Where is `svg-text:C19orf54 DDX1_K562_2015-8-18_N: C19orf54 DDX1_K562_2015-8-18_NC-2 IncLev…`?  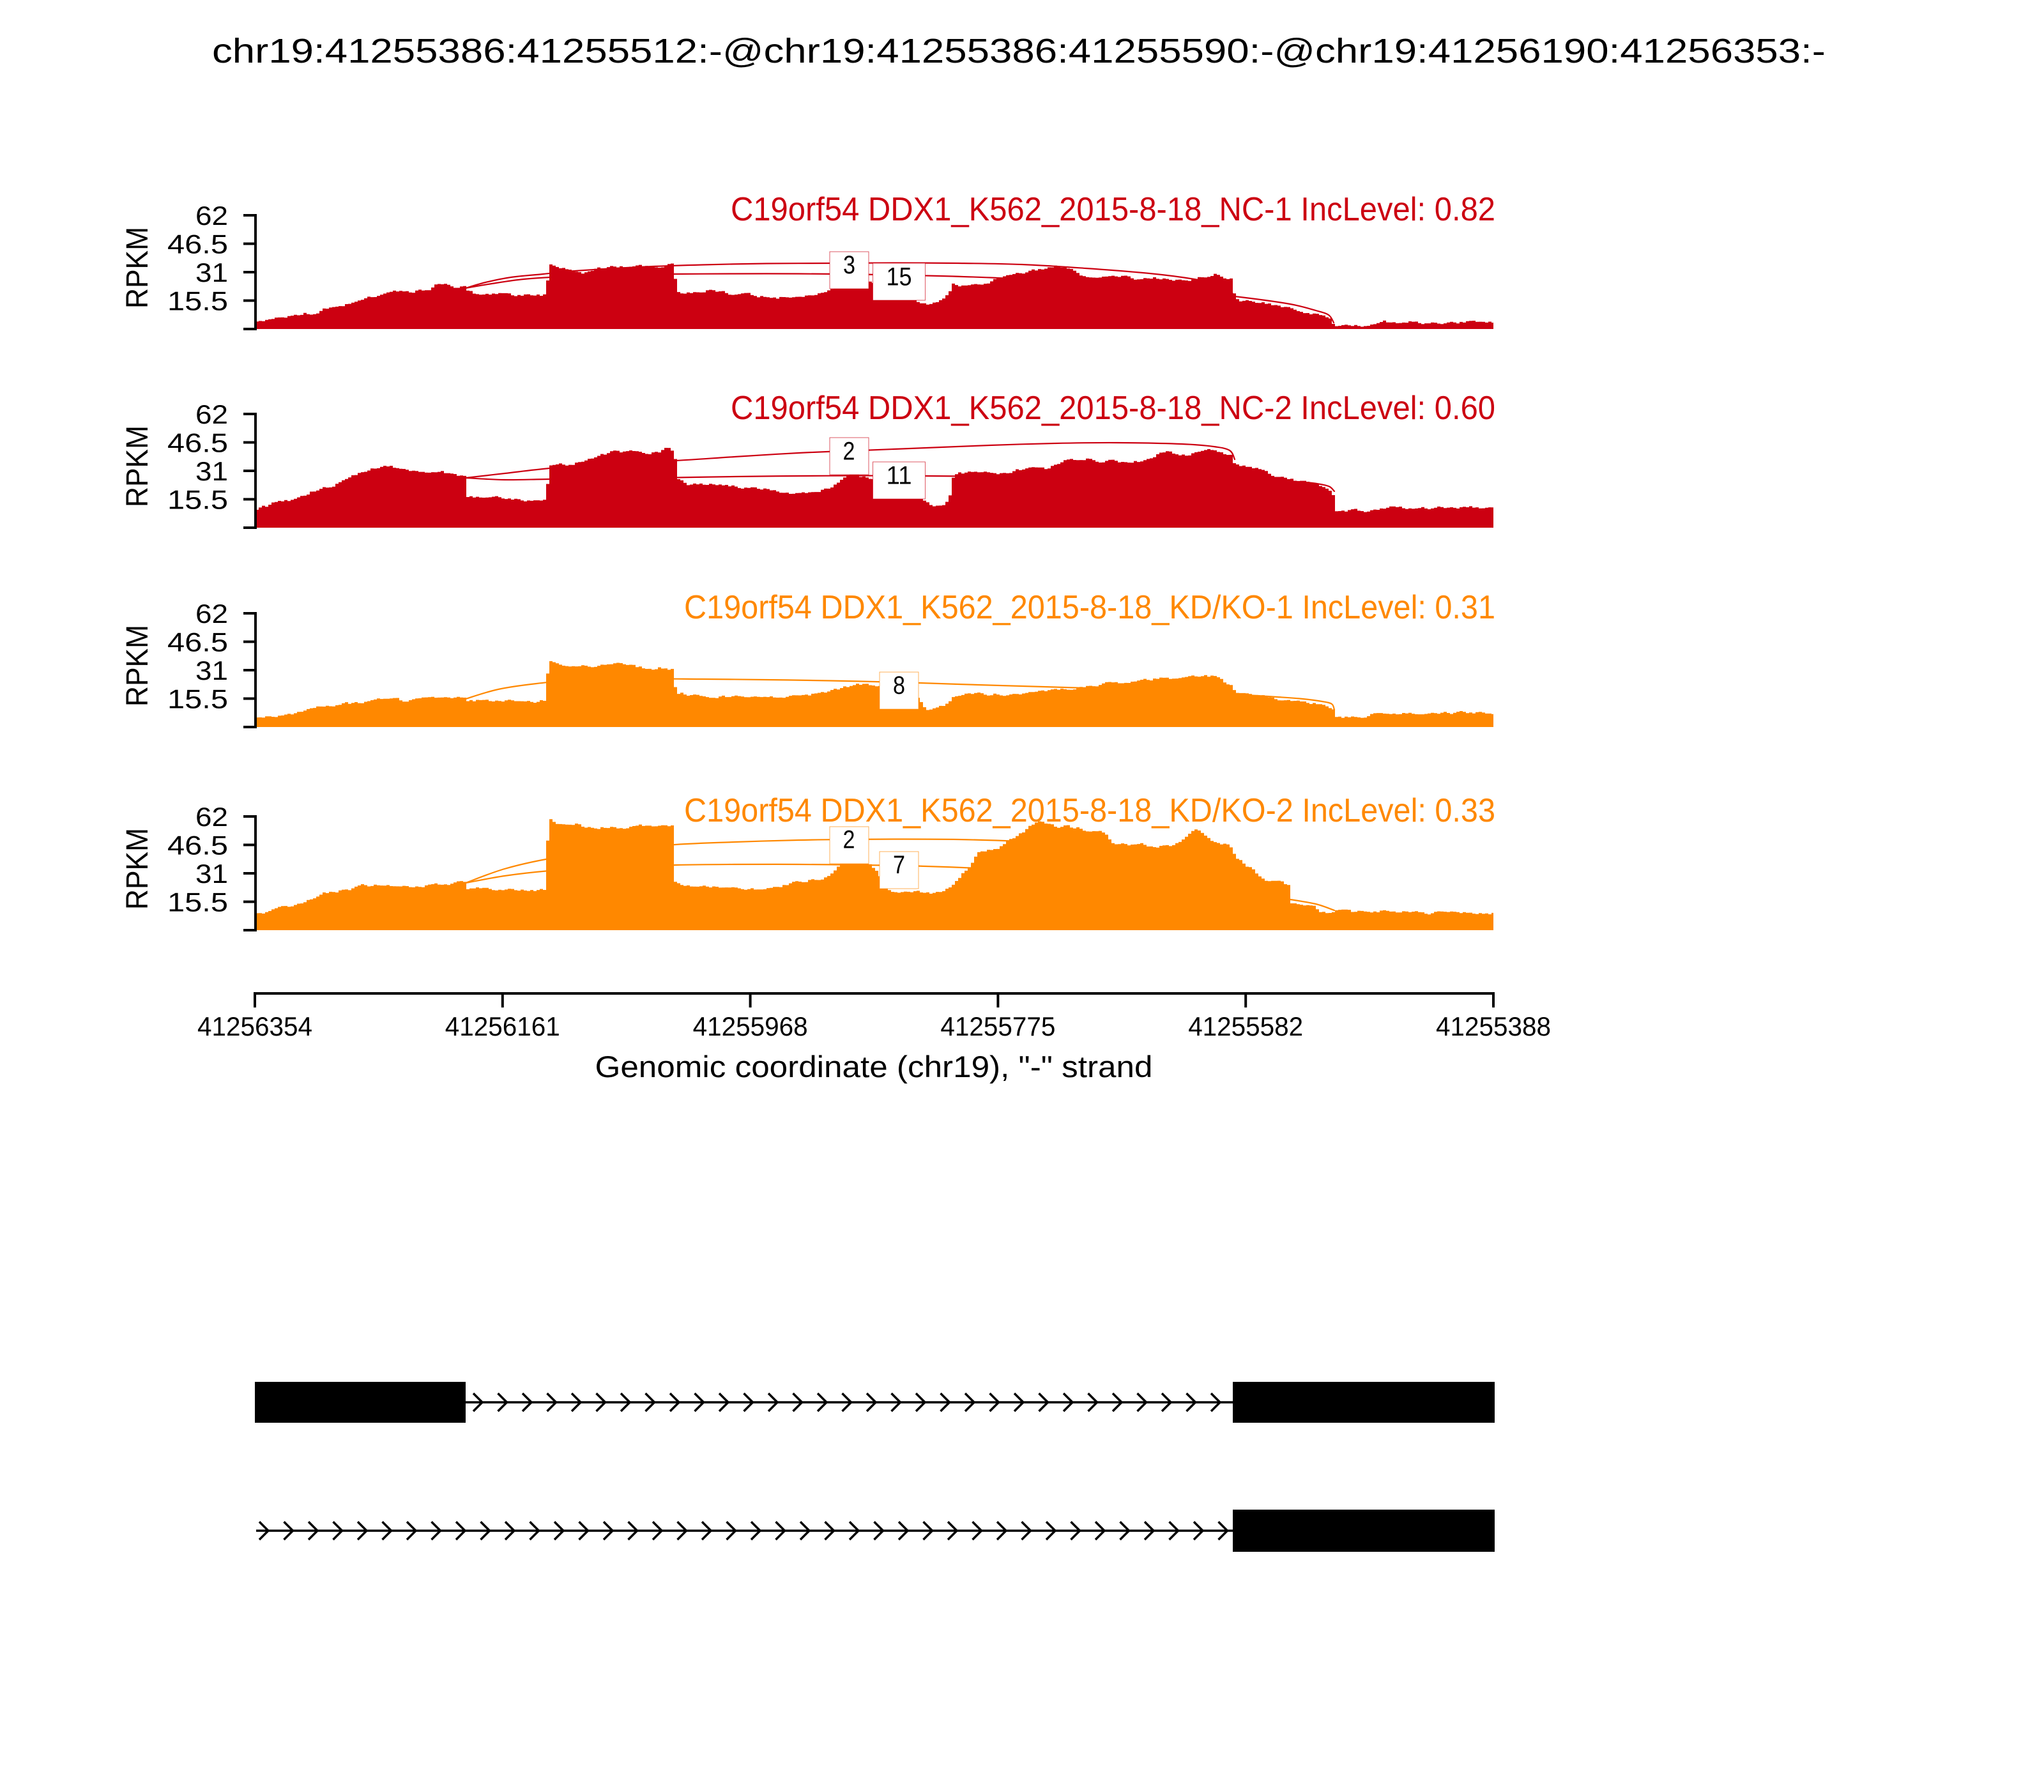 svg-text:C19orf54 DDX1_K562_2015-8-18_N: C19orf54 DDX1_K562_2015-8-18_NC-2 IncLev… is located at coordinates (1113, 408).